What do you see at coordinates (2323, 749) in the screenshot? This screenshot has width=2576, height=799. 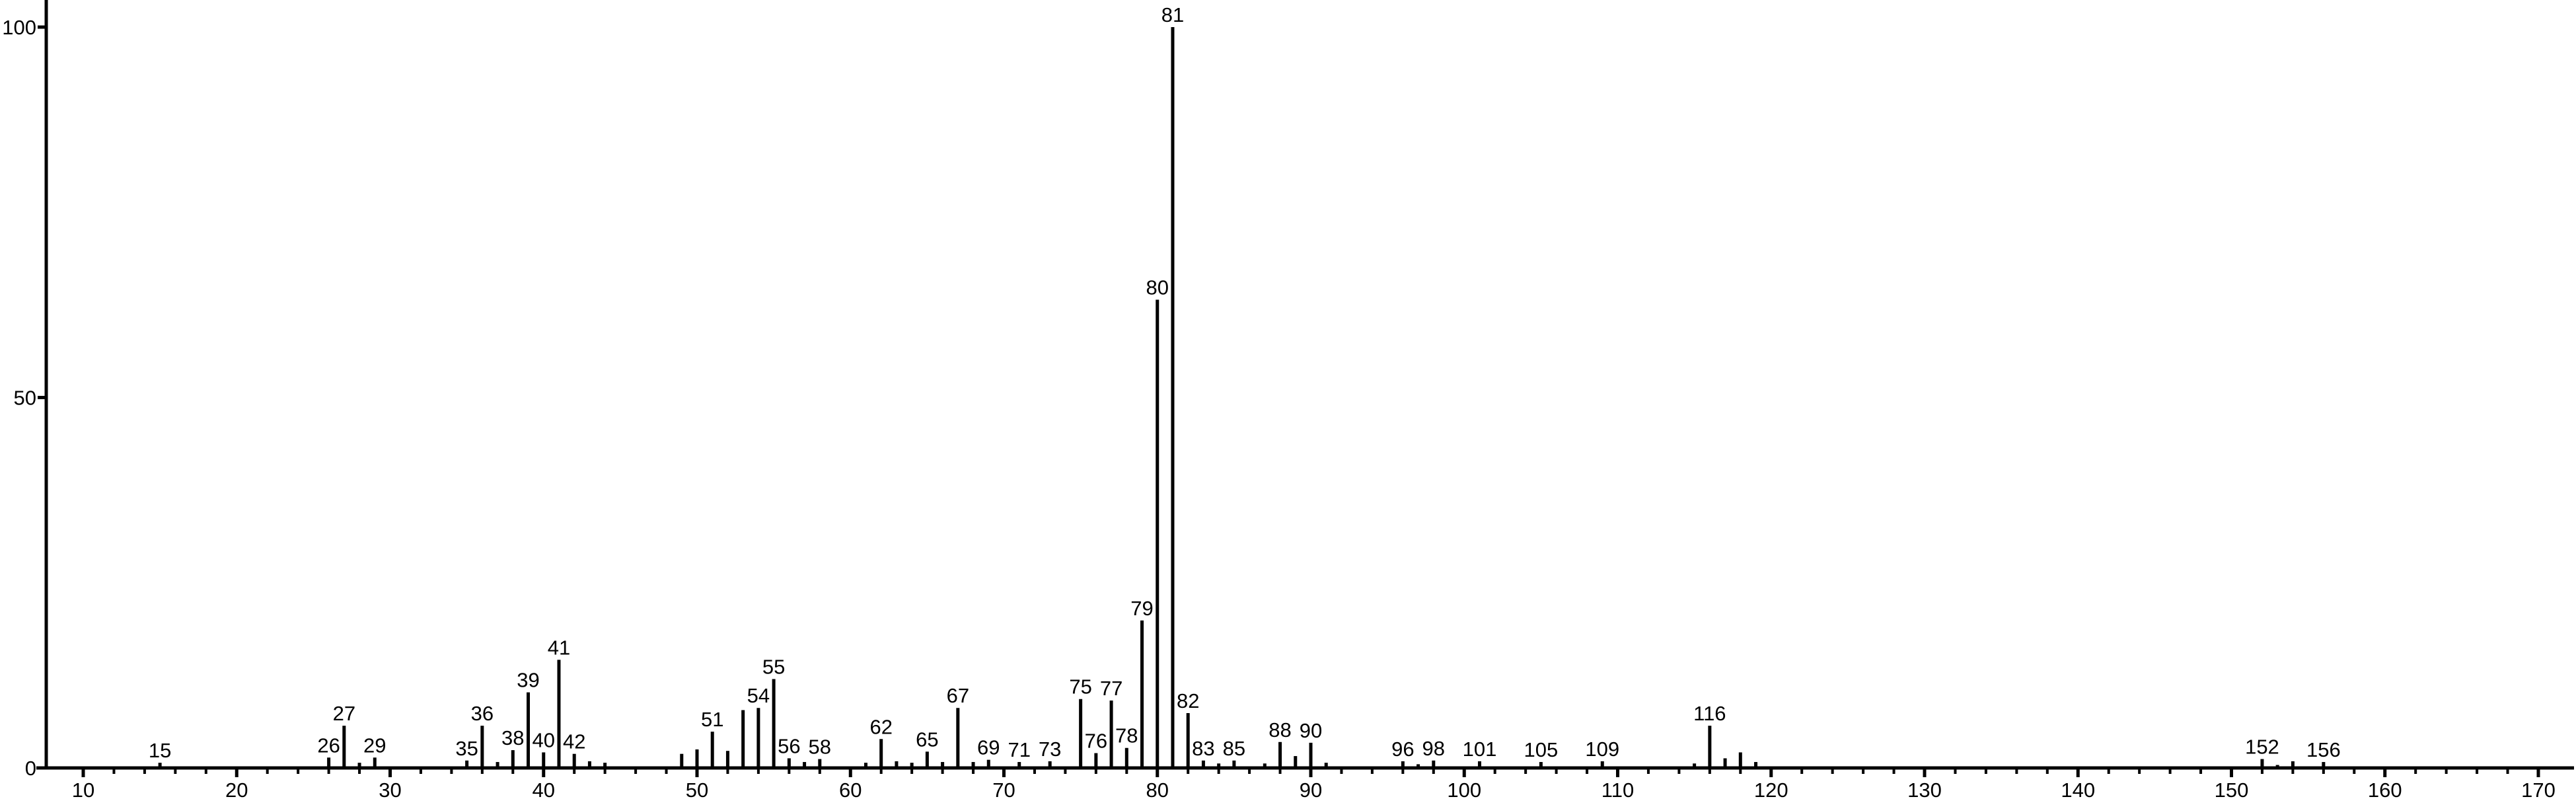 I see `peak-label-mz-156: 156` at bounding box center [2323, 749].